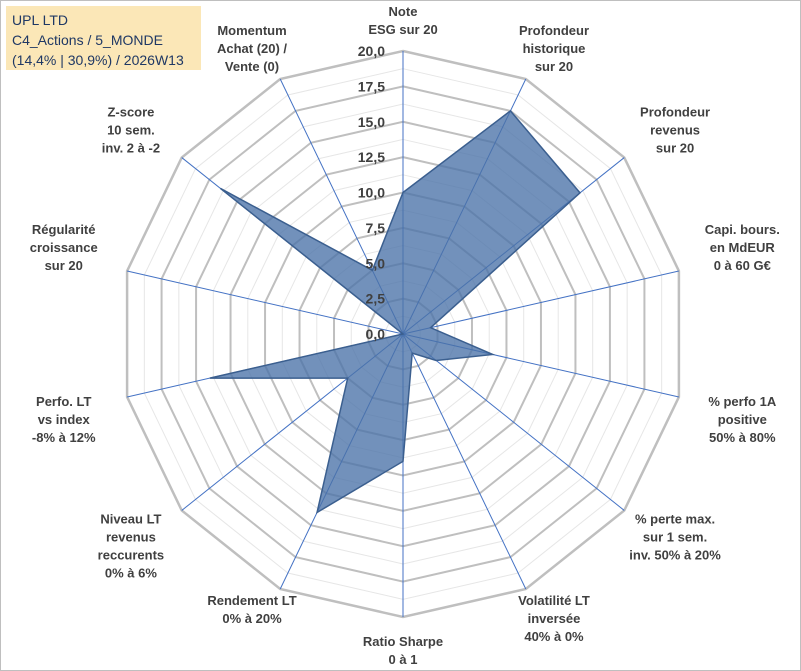 This screenshot has height=671, width=801. Describe the element at coordinates (252, 618) in the screenshot. I see `axis-label-line: 0% à 20%` at that location.